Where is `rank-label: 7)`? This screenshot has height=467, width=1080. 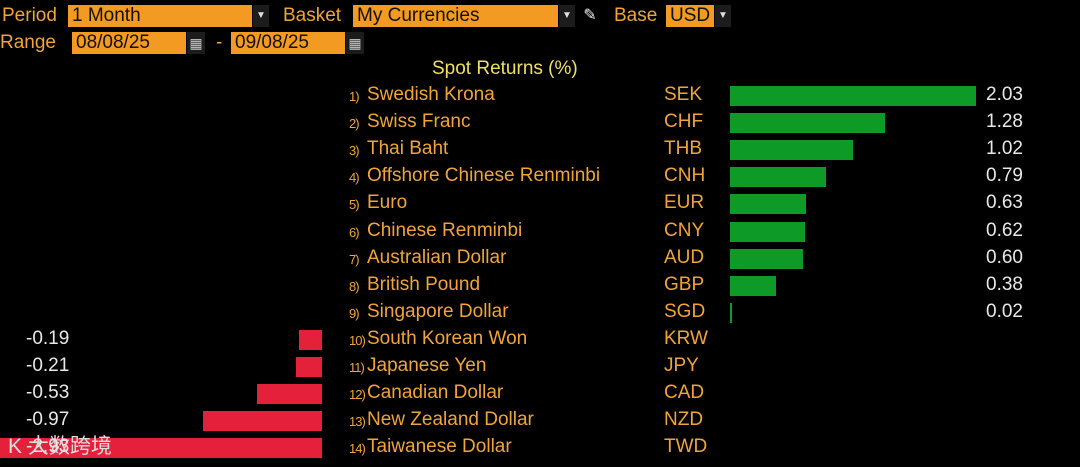
rank-label: 7) is located at coordinates (354, 259).